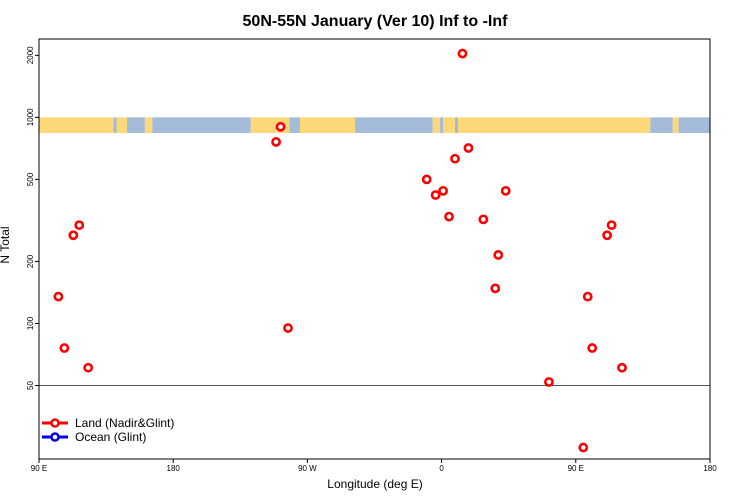 The image size is (750, 500). I want to click on x-tick-label: 90 W, so click(307, 468).